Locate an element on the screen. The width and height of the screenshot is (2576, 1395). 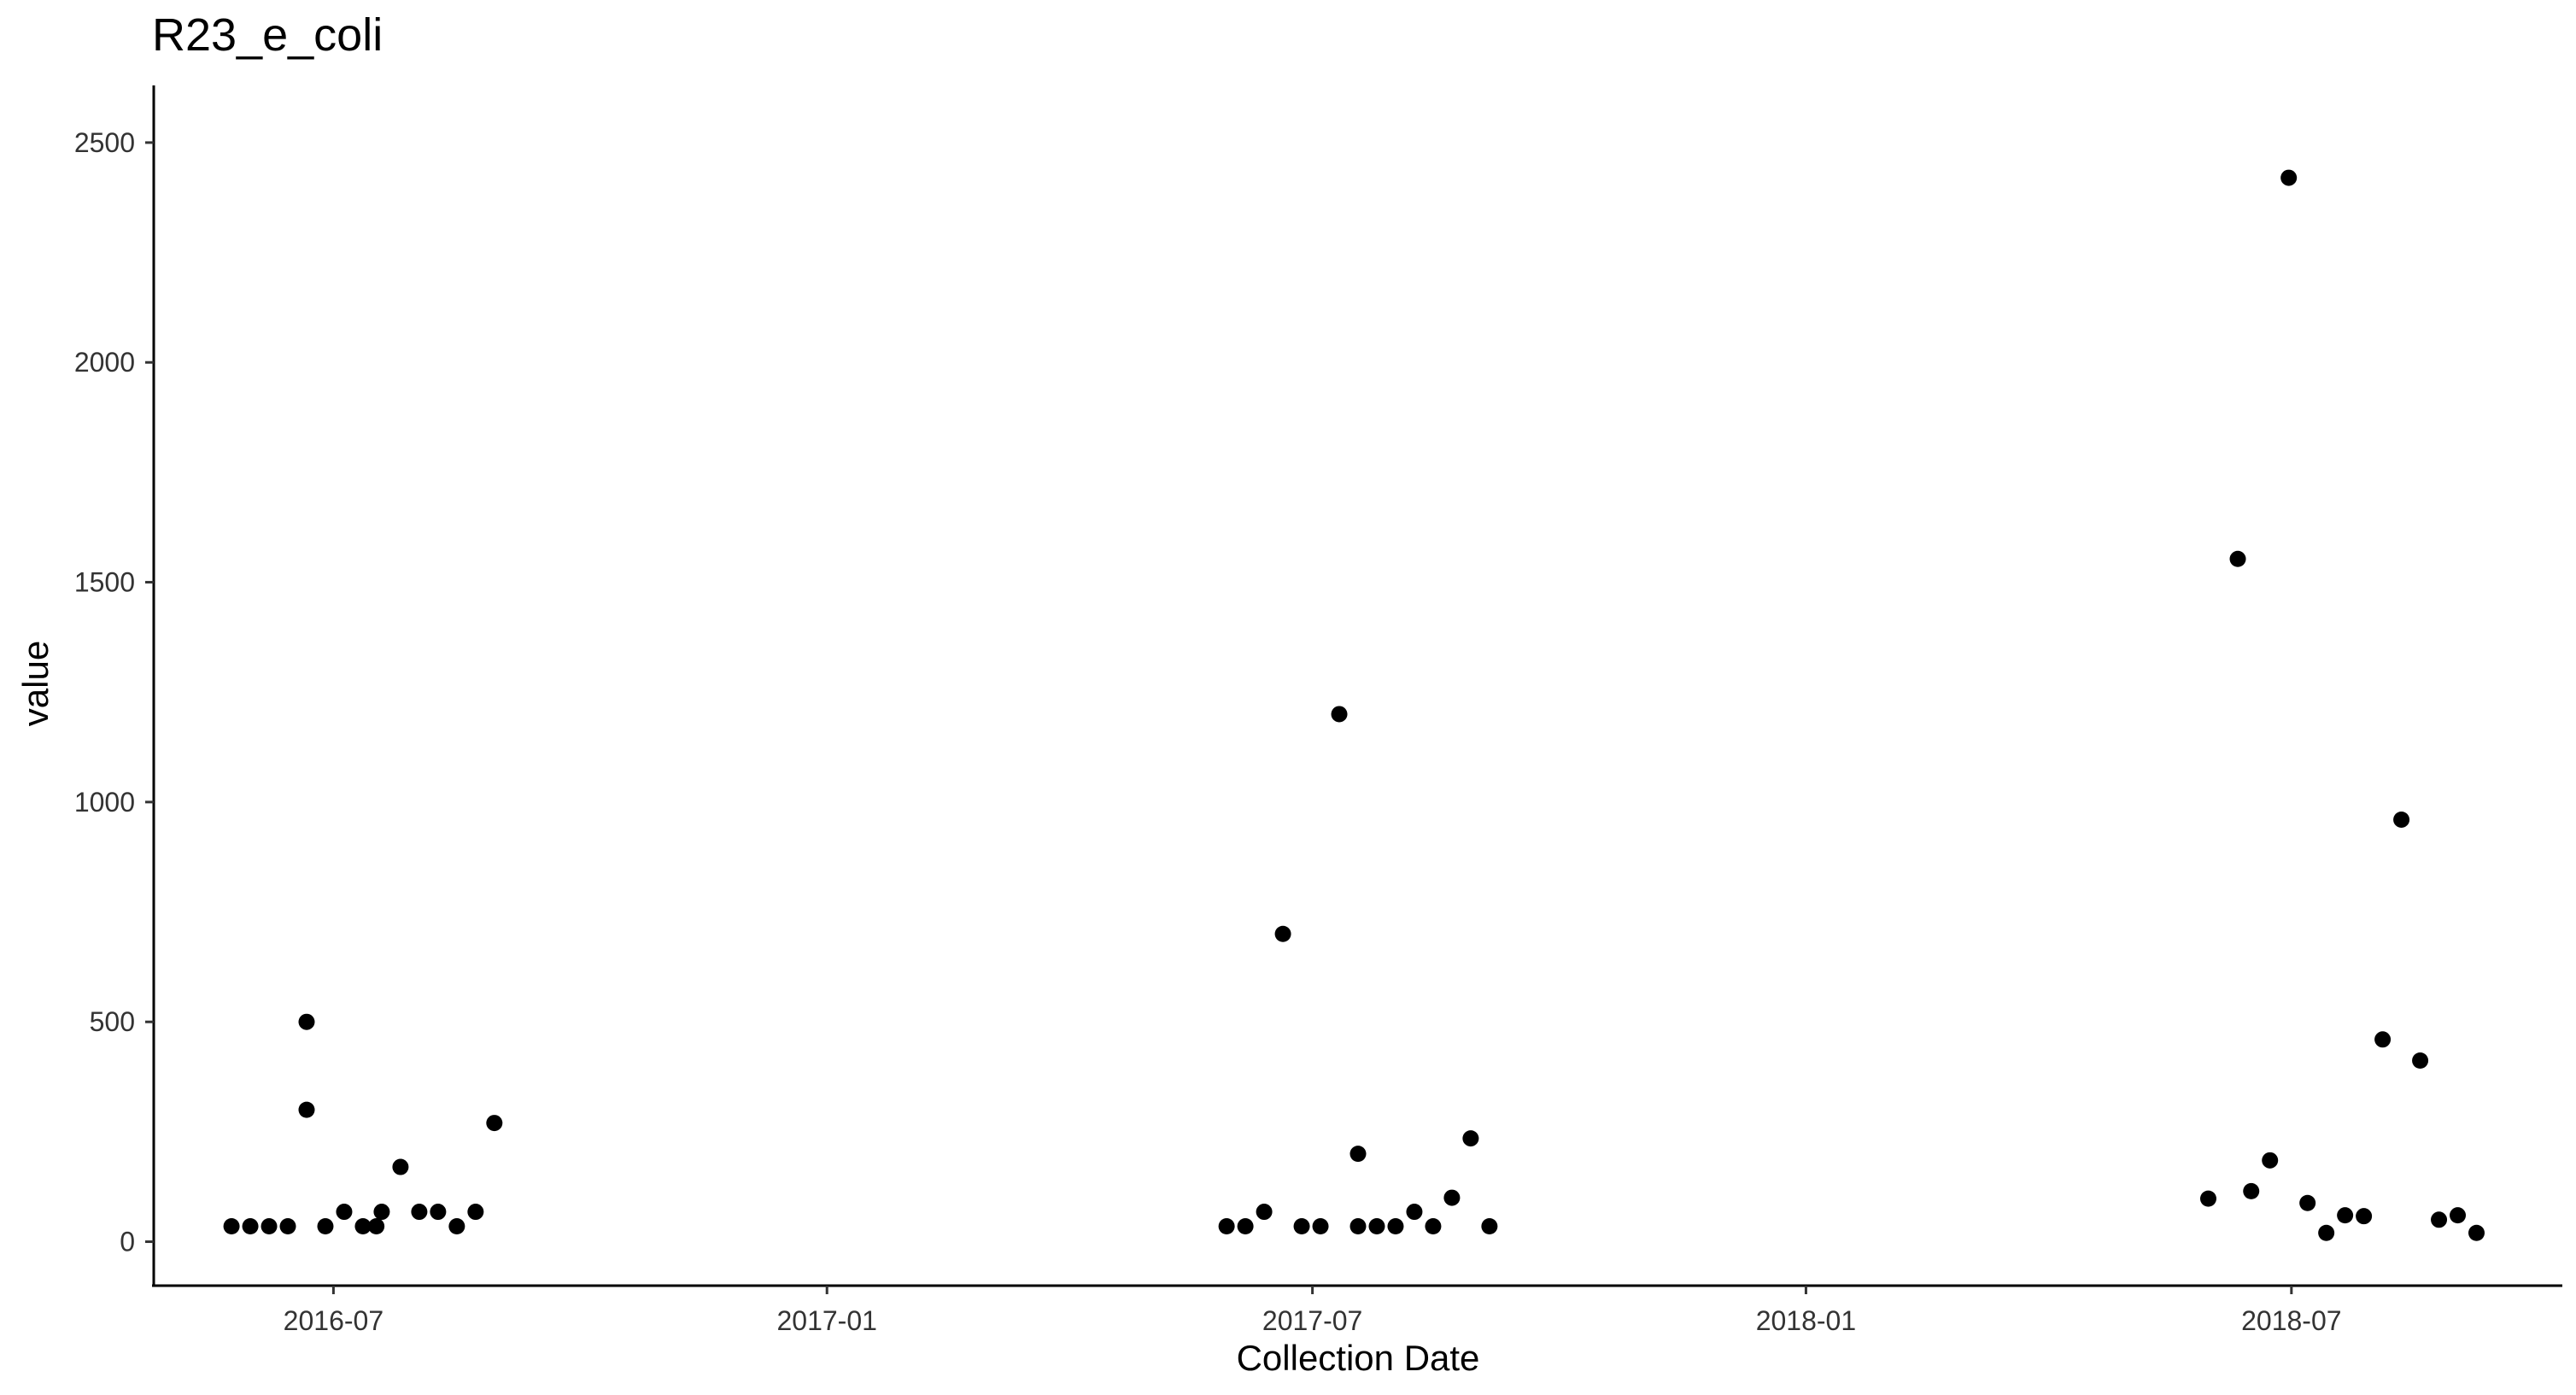
x-tick-label: 2018-07 is located at coordinates (2291, 1320).